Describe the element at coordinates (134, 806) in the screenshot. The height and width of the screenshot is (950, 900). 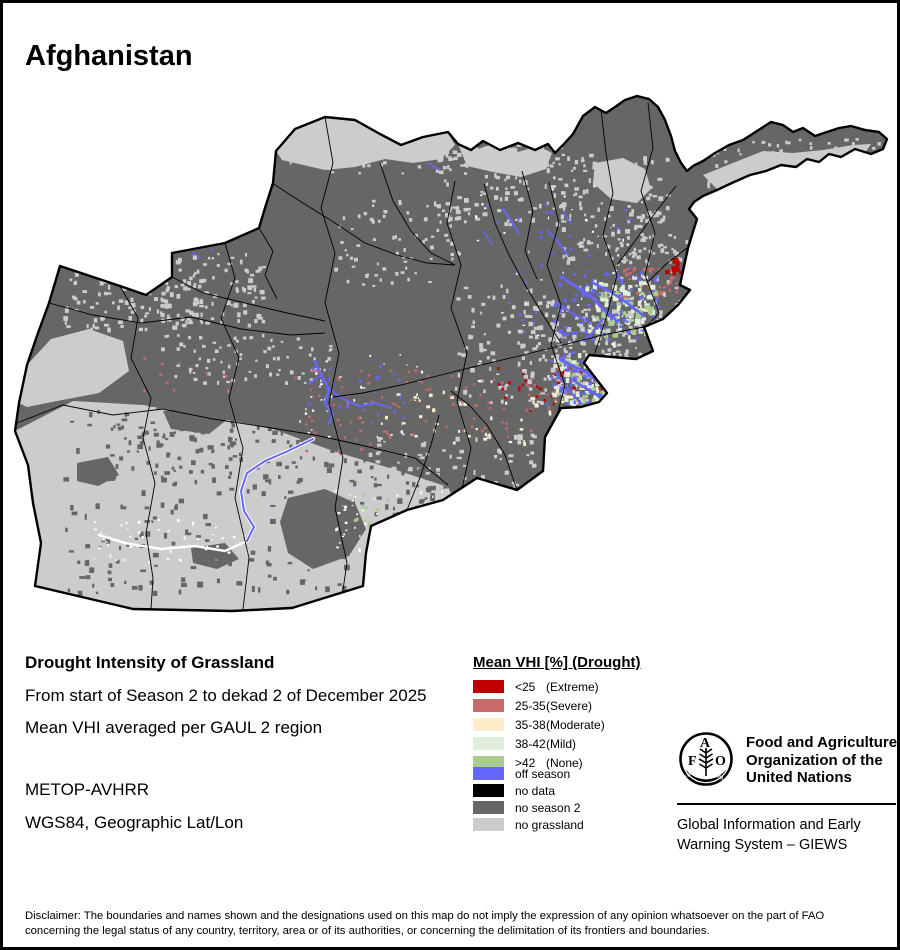
I see `map-source: METOP-AVHRR WGS84, Geographic Lat/Lon` at that location.